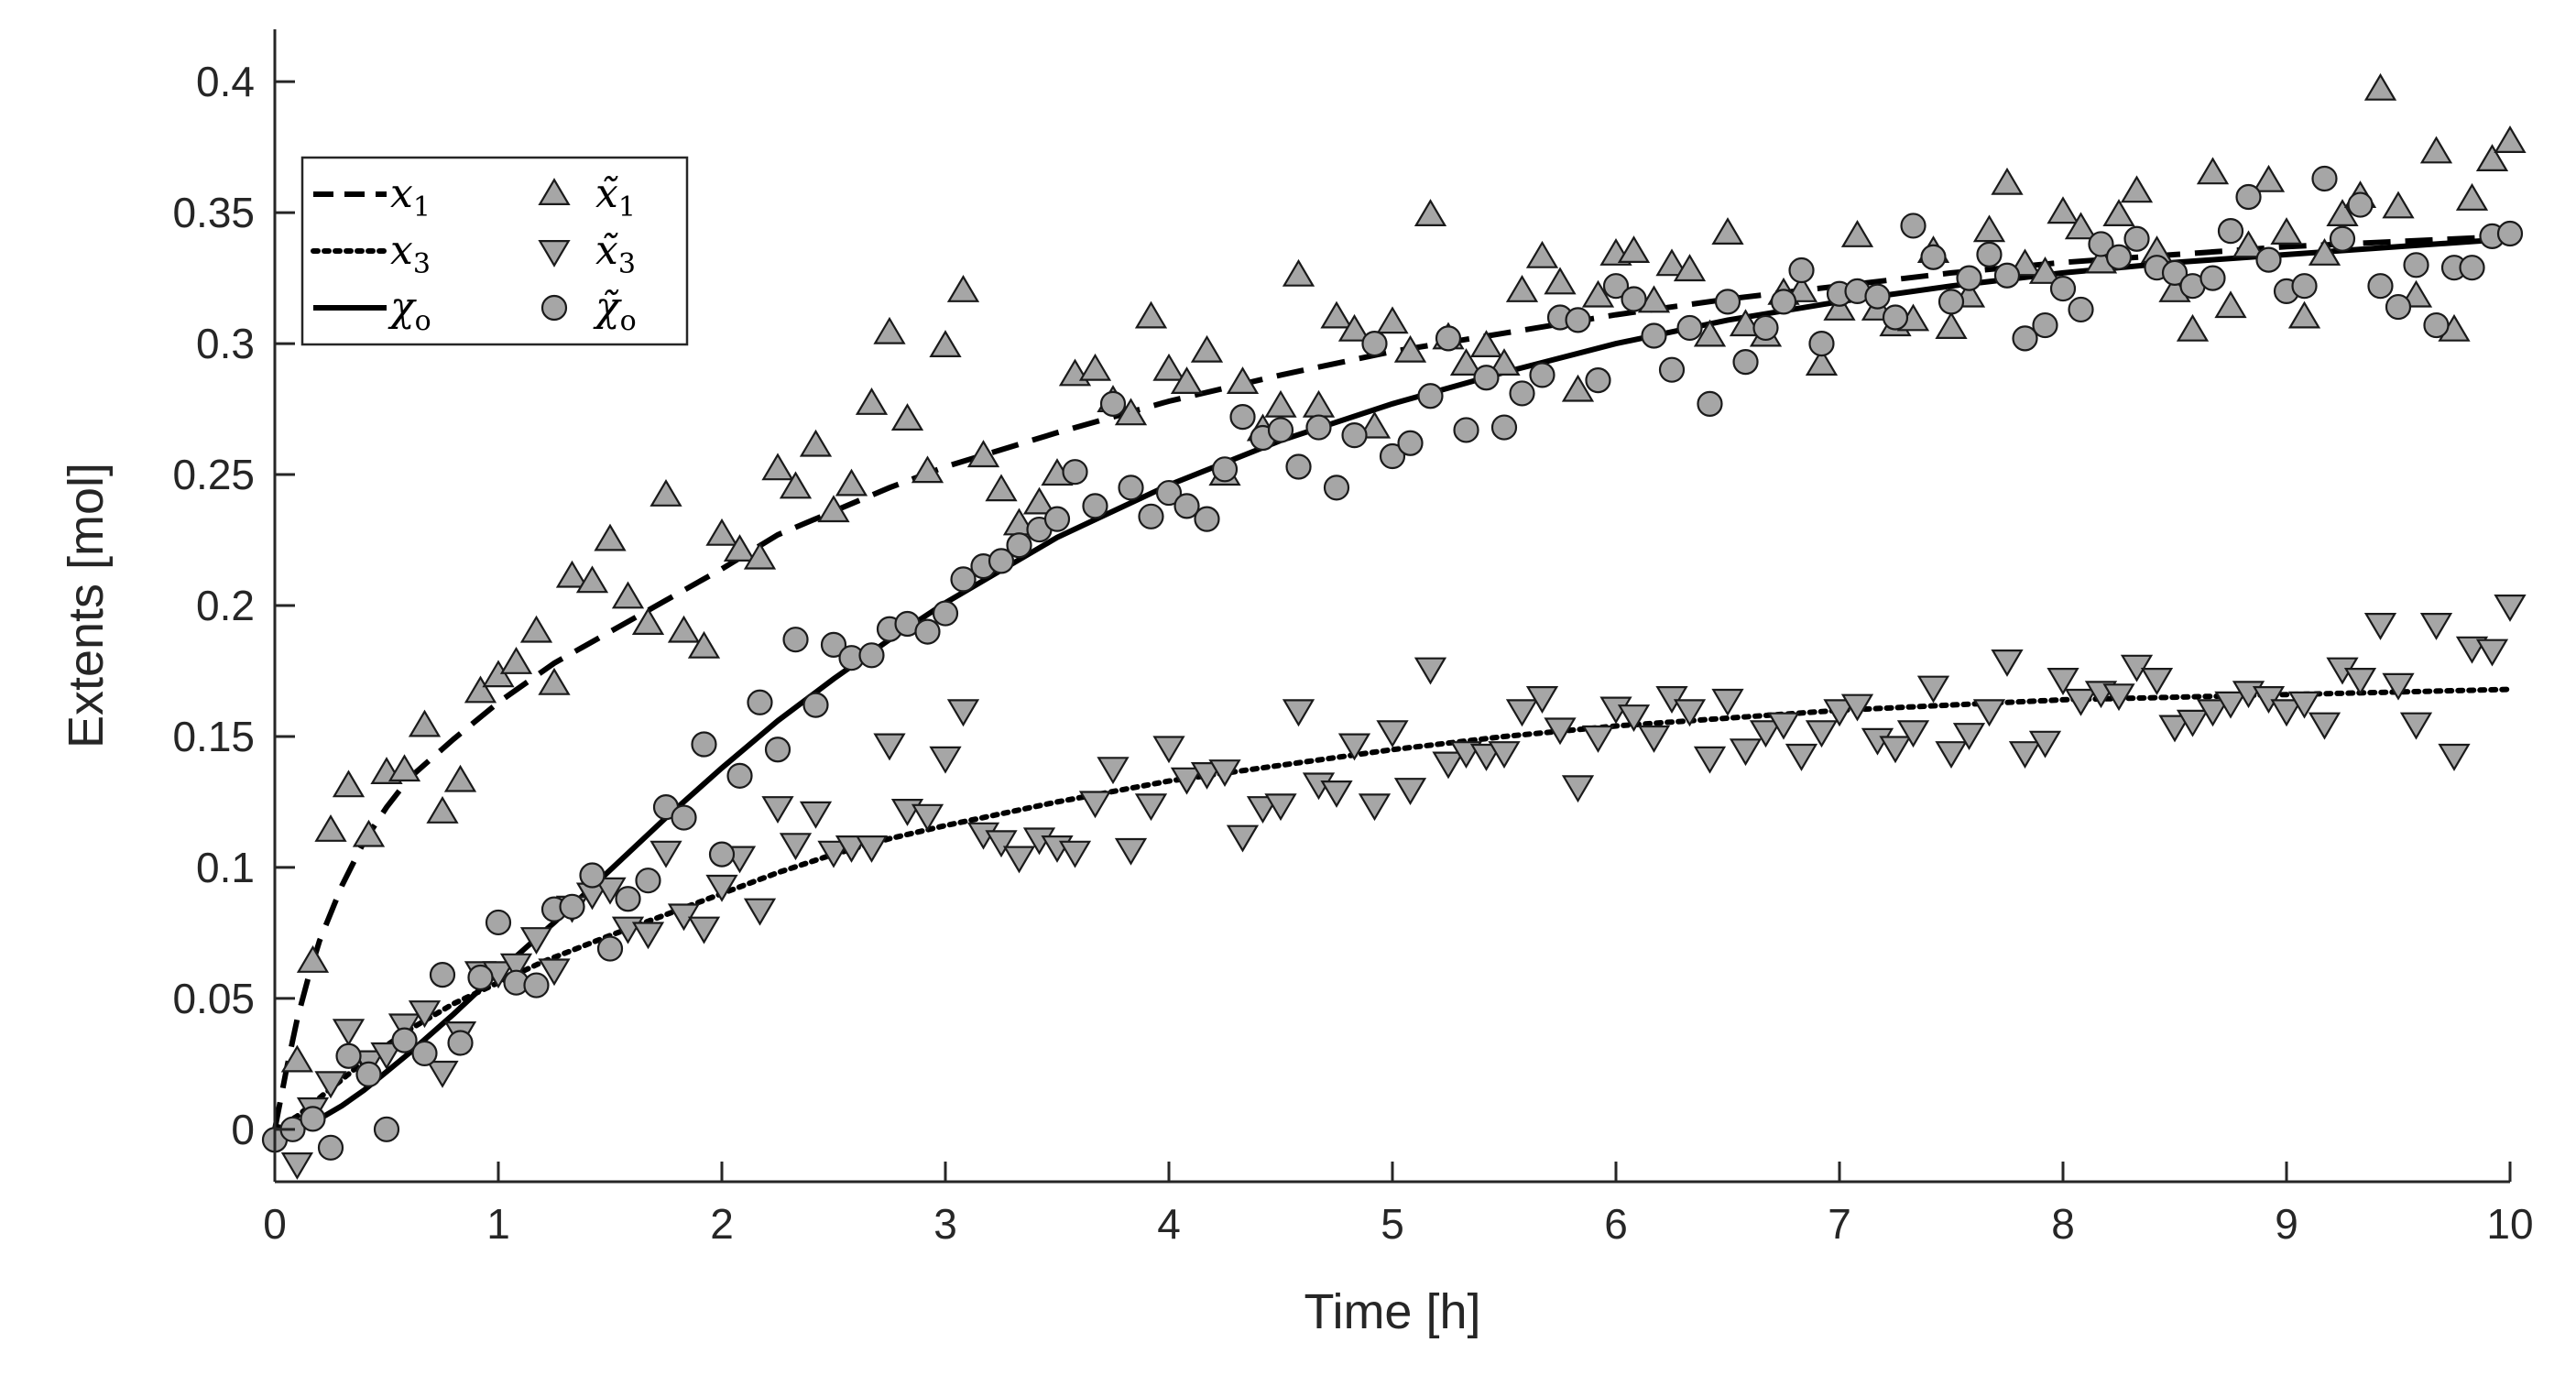 The width and height of the screenshot is (2576, 1397). I want to click on legend-label-chi_o_tilde: χ̃o, so click(615, 310).